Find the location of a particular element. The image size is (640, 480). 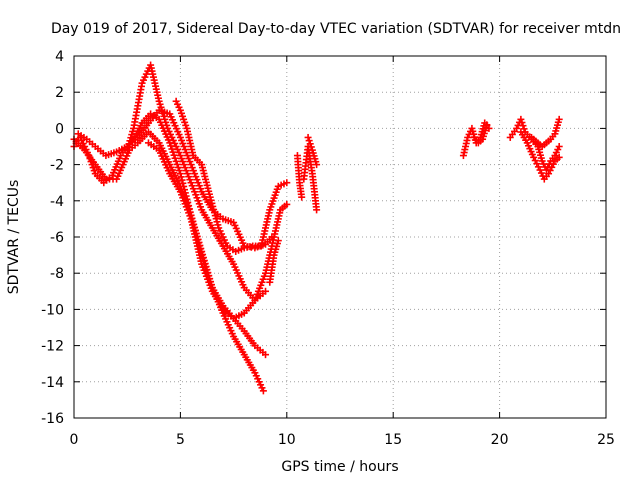

y-tick-label: -2 is located at coordinates (57, 166).